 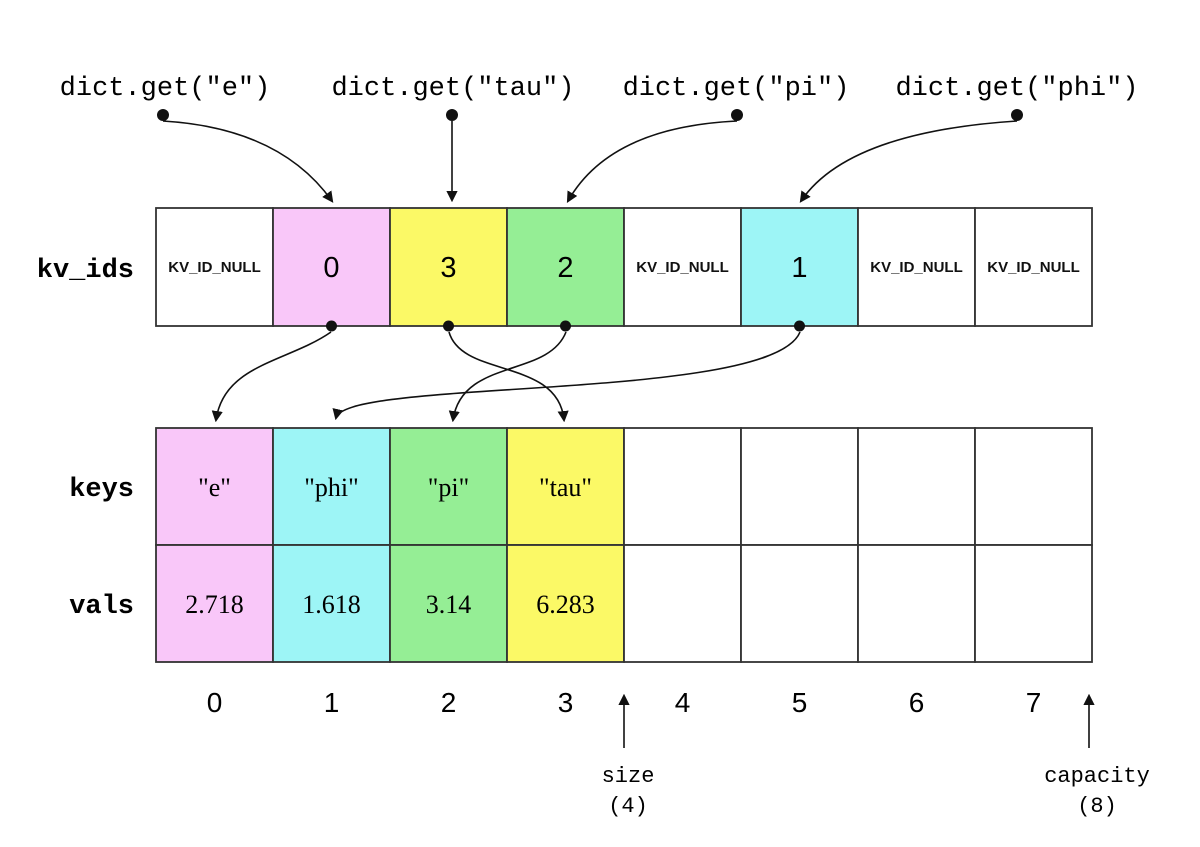 I want to click on call-label-get-phi: dict.get("phi"), so click(x=1016, y=89).